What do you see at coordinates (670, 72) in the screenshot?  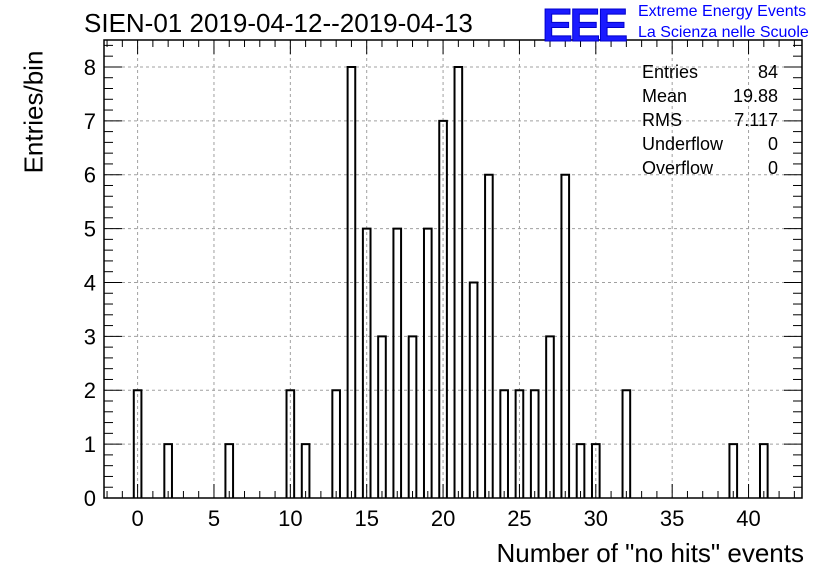 I see `stat-label: Entries` at bounding box center [670, 72].